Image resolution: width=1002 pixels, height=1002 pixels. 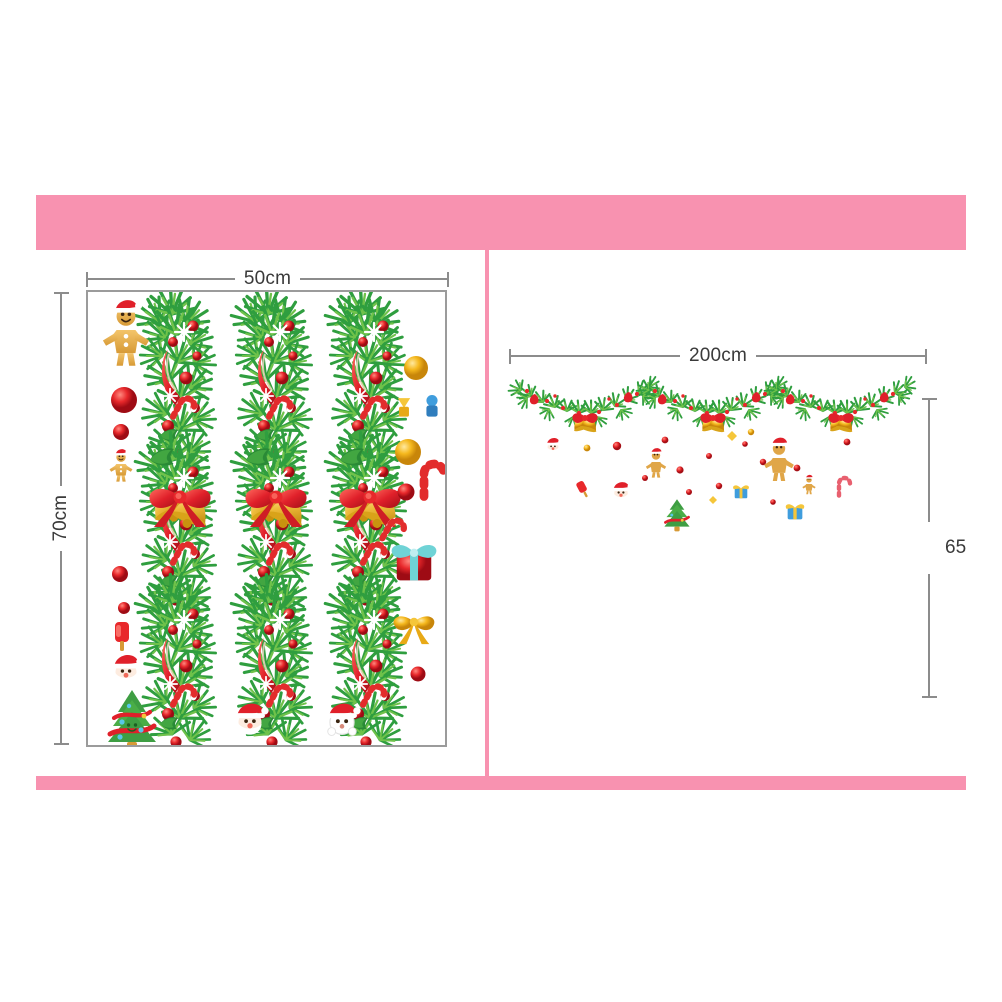 I want to click on dimension-rule-65cm, so click(x=929, y=548).